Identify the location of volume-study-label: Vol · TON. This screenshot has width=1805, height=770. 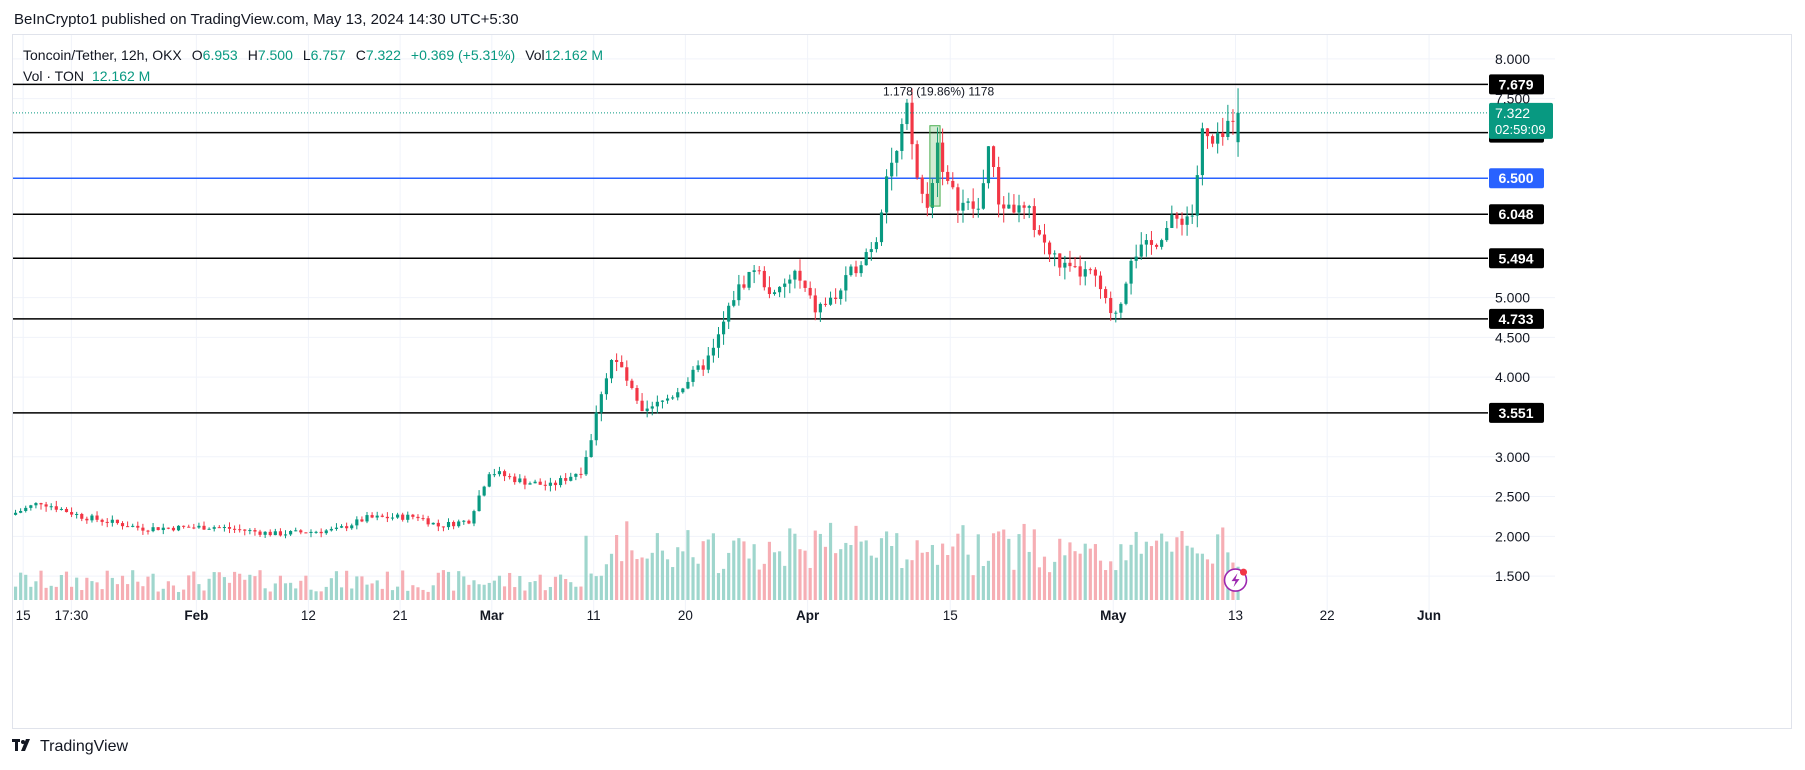
(53, 76).